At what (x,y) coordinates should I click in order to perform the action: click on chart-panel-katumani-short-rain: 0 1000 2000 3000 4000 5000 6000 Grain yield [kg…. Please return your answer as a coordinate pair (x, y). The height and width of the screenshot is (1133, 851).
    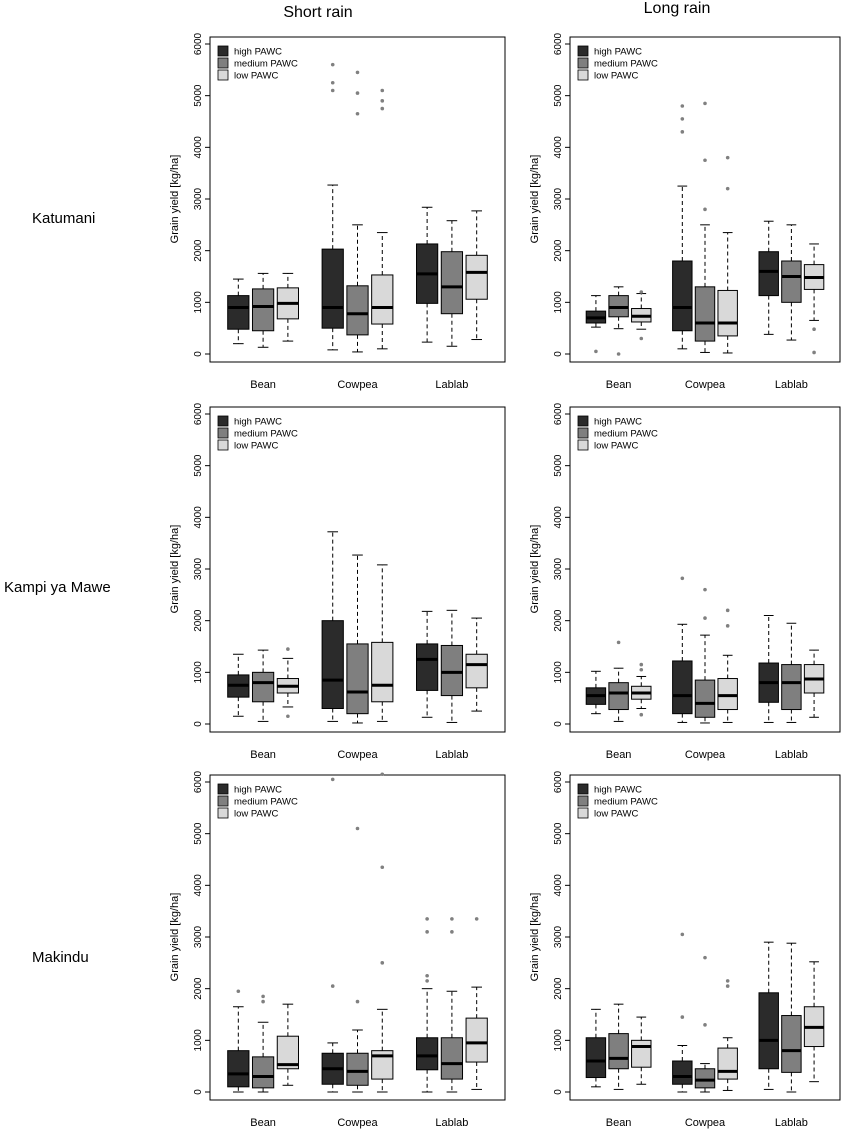
    Looking at the image, I should click on (337, 211).